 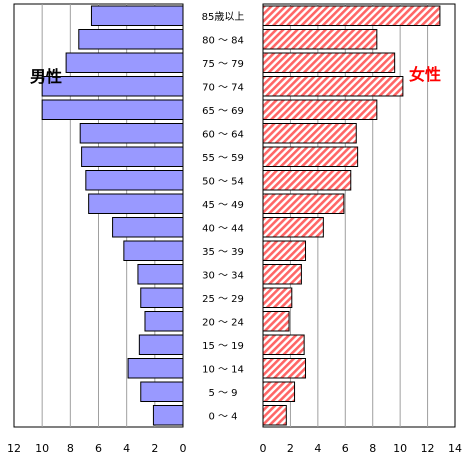 I want to click on age-group-label: 85歳以上, so click(x=223, y=17).